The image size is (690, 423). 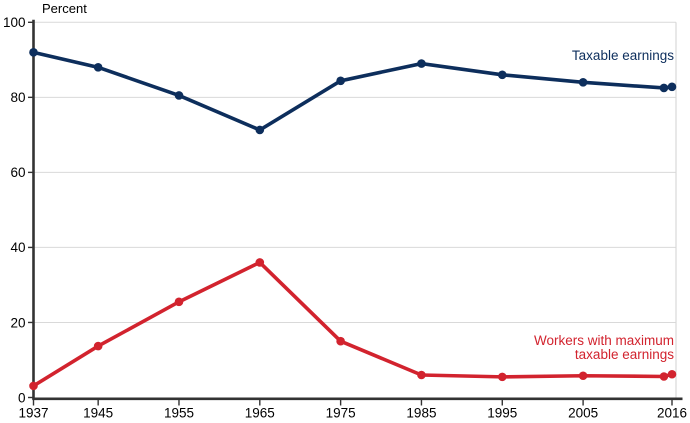 I want to click on y-tick-label: 20, so click(x=17, y=322).